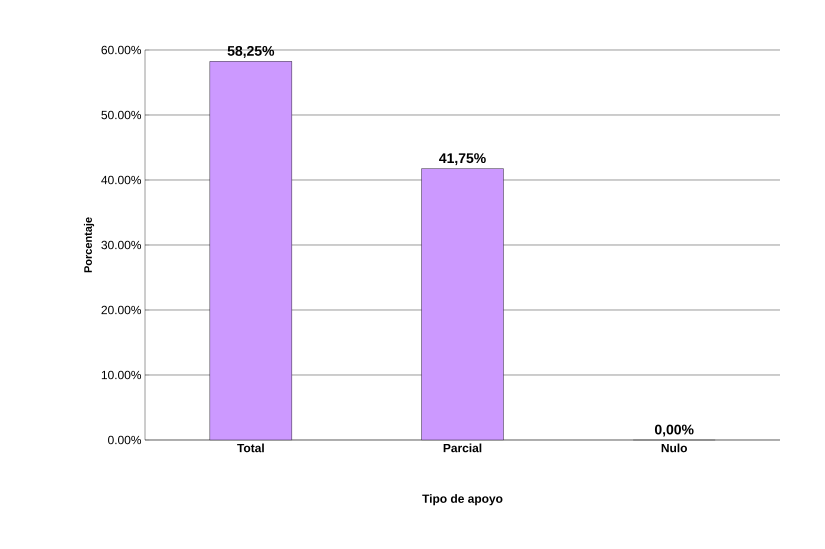 This screenshot has width=825, height=549. What do you see at coordinates (462, 159) in the screenshot?
I see `data-label: 41,75%` at bounding box center [462, 159].